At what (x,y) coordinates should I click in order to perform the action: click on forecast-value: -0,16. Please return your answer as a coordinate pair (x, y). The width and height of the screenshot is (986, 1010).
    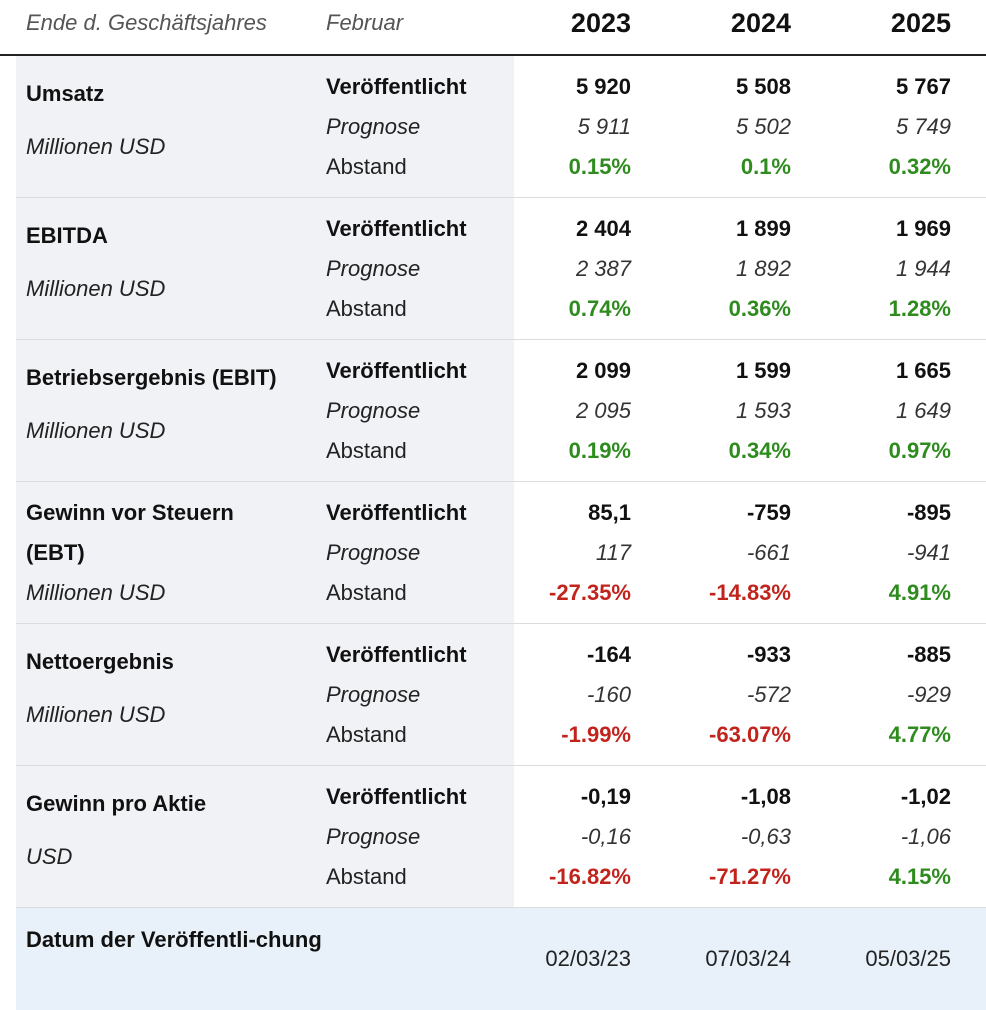
    Looking at the image, I should click on (605, 836).